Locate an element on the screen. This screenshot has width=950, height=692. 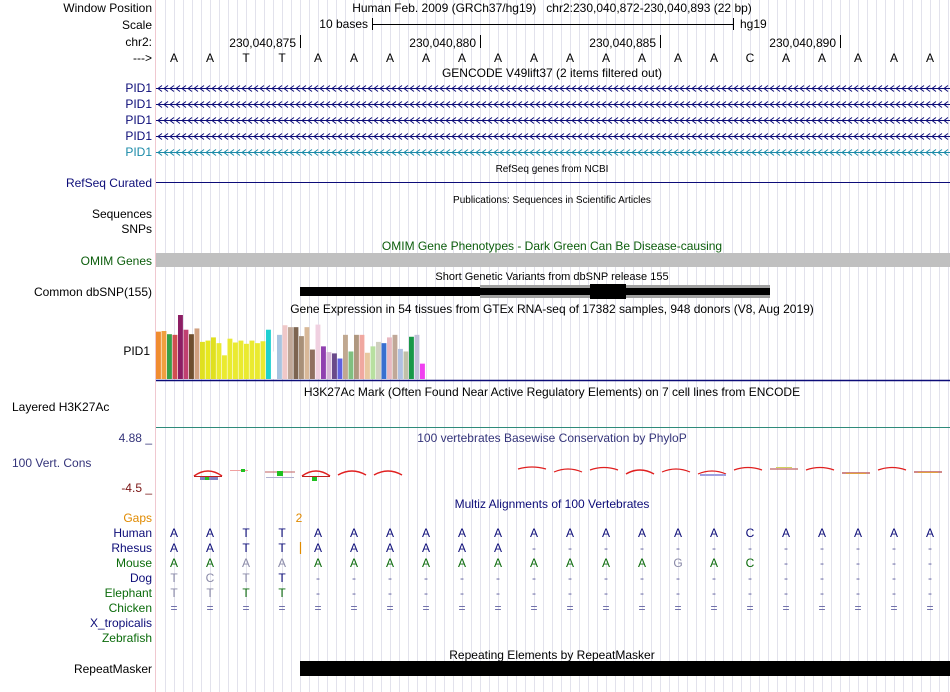
dbsnp-features is located at coordinates (535, 291).